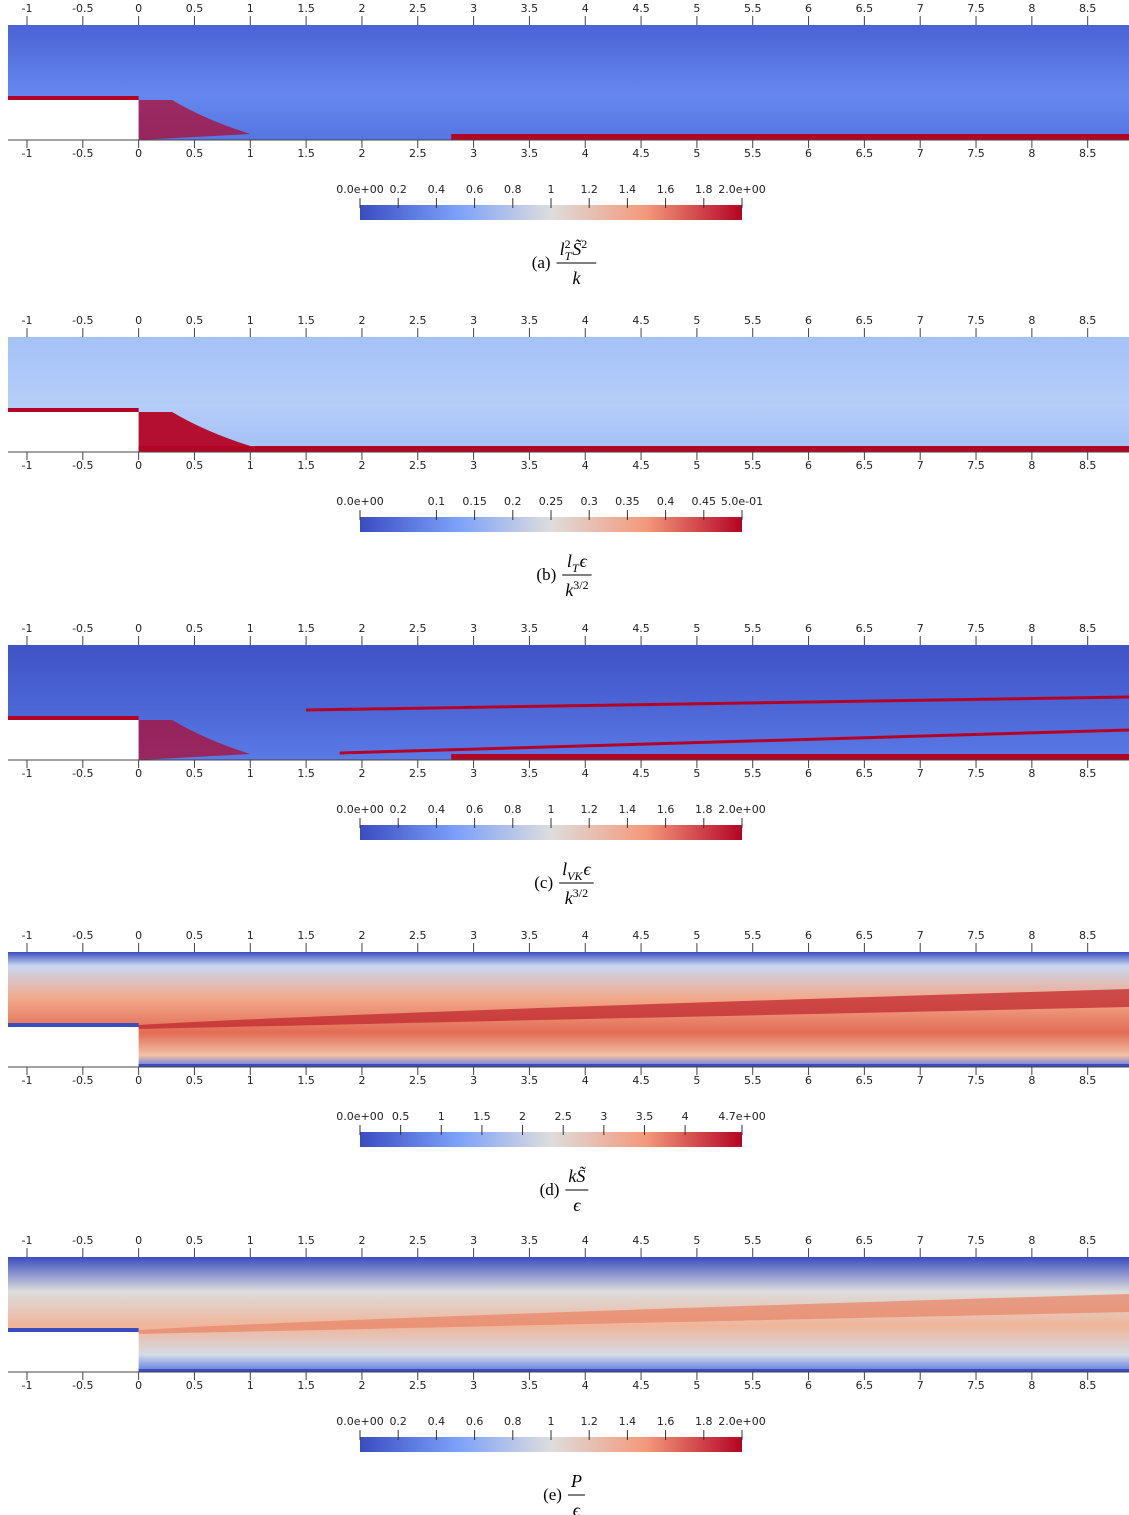 This screenshot has height=1515, width=1129. I want to click on colorbar-tick-label: 0.15, so click(474, 501).